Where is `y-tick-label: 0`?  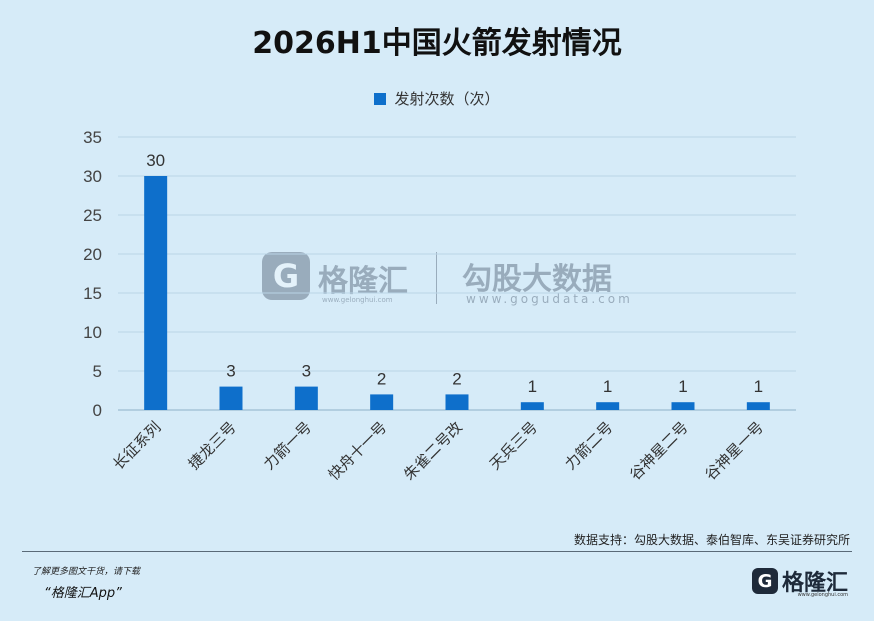 y-tick-label: 0 is located at coordinates (97, 410).